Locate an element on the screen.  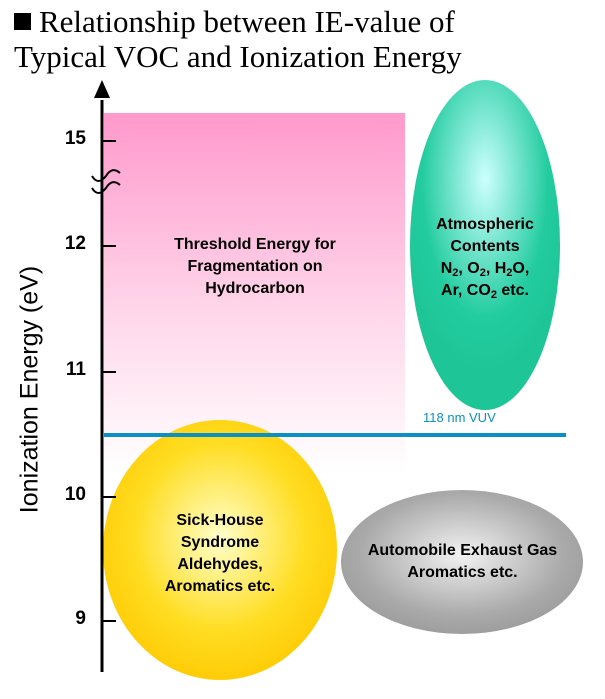
sickhouse-ellipse is located at coordinates (220, 550).